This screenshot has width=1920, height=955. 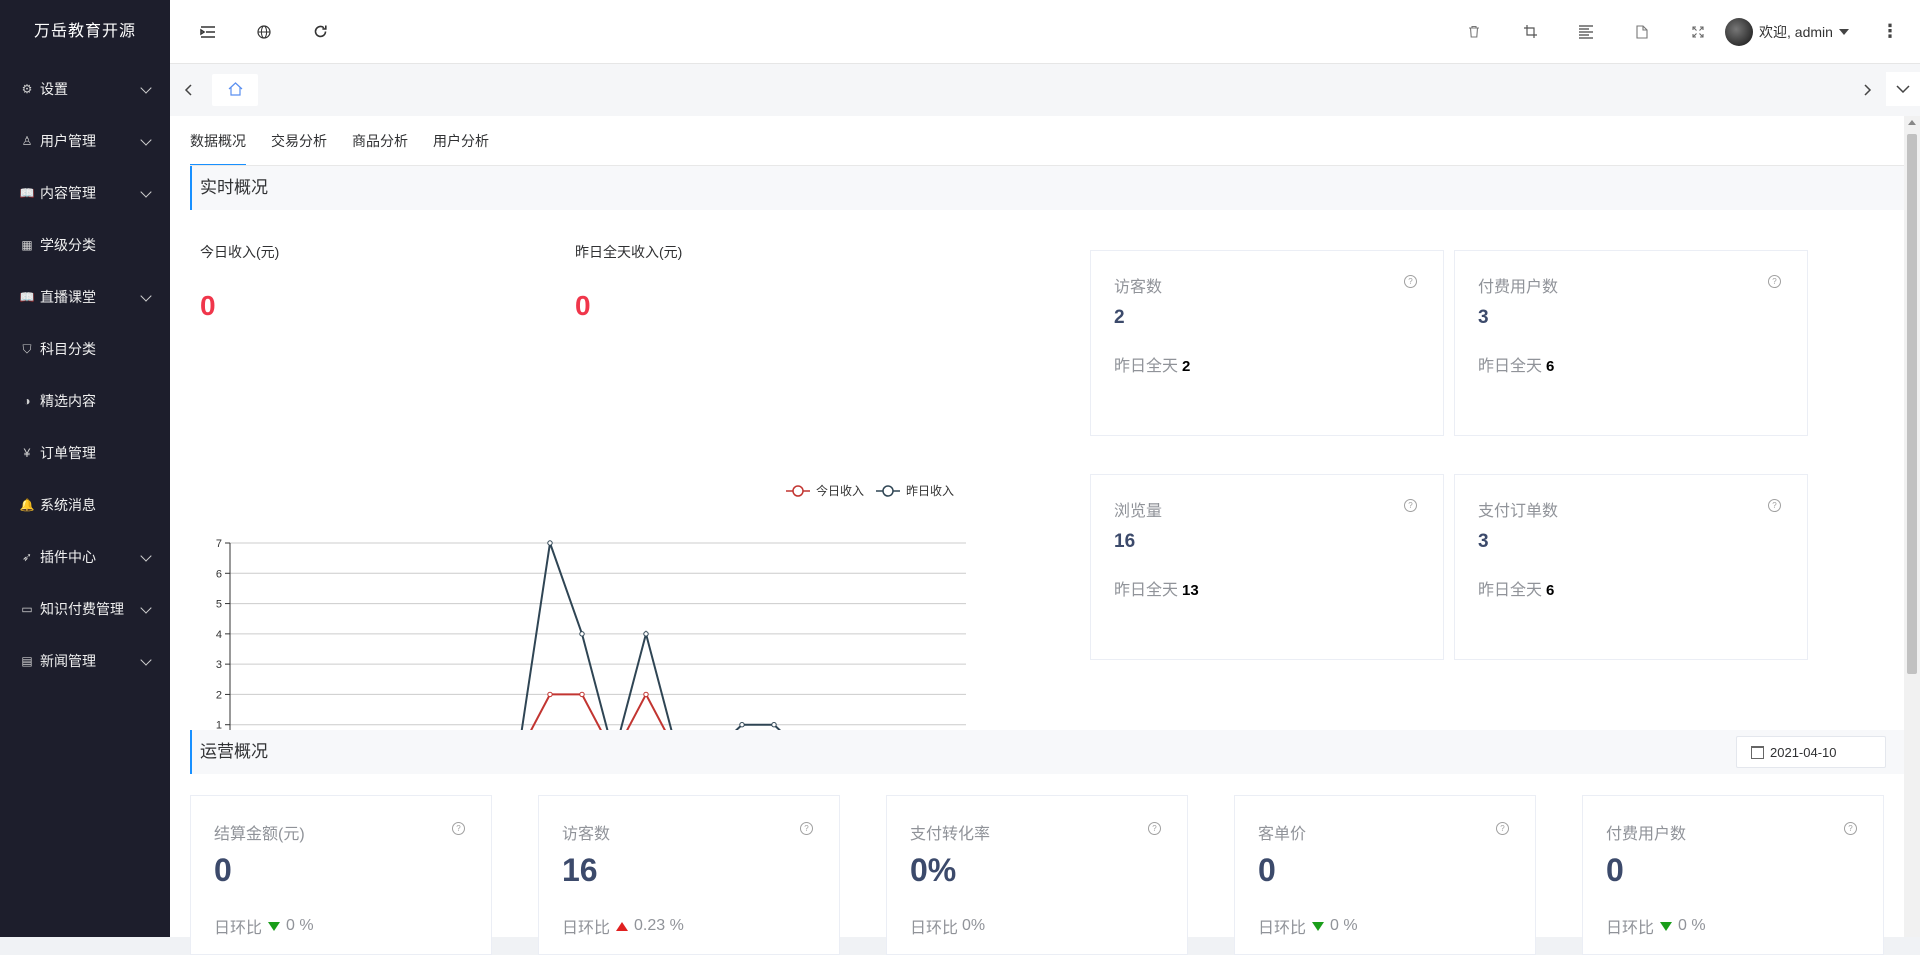 What do you see at coordinates (1903, 89) in the screenshot?
I see `tabs-dropdown-icon` at bounding box center [1903, 89].